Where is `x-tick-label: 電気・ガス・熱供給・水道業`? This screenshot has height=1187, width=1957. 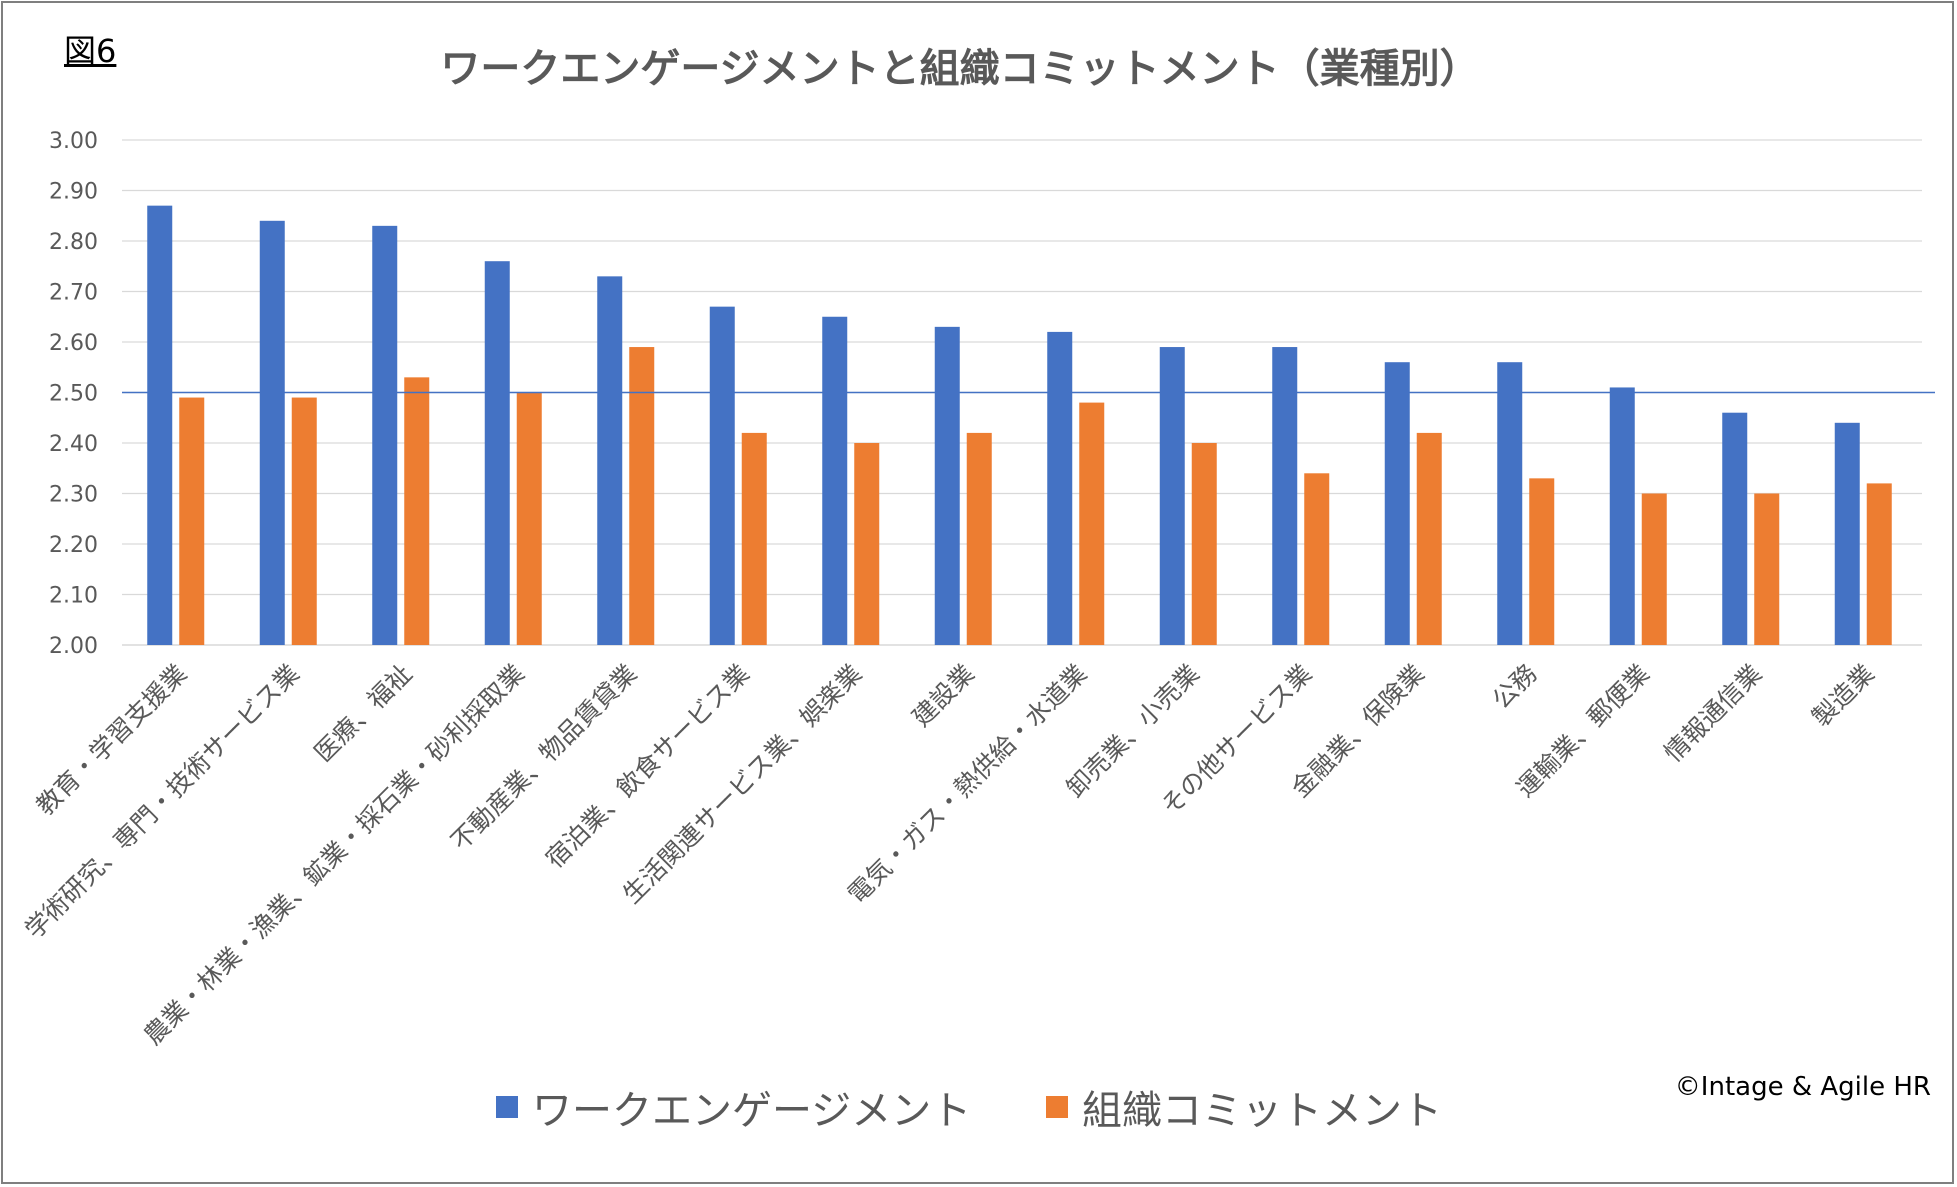 x-tick-label: 電気・ガス・熱供給・水道業 is located at coordinates (967, 784).